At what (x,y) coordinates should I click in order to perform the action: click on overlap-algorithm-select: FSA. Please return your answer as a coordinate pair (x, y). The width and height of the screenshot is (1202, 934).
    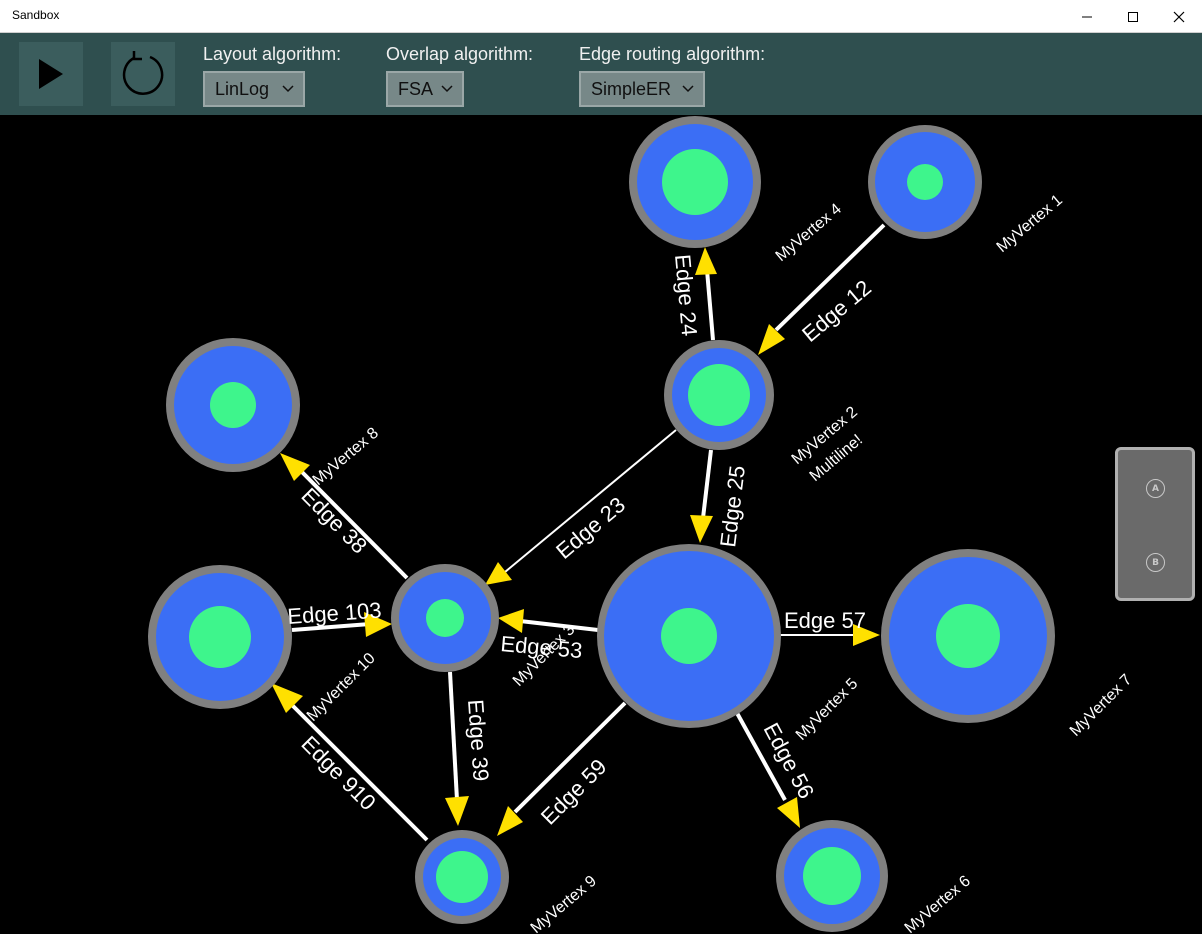
    Looking at the image, I should click on (425, 89).